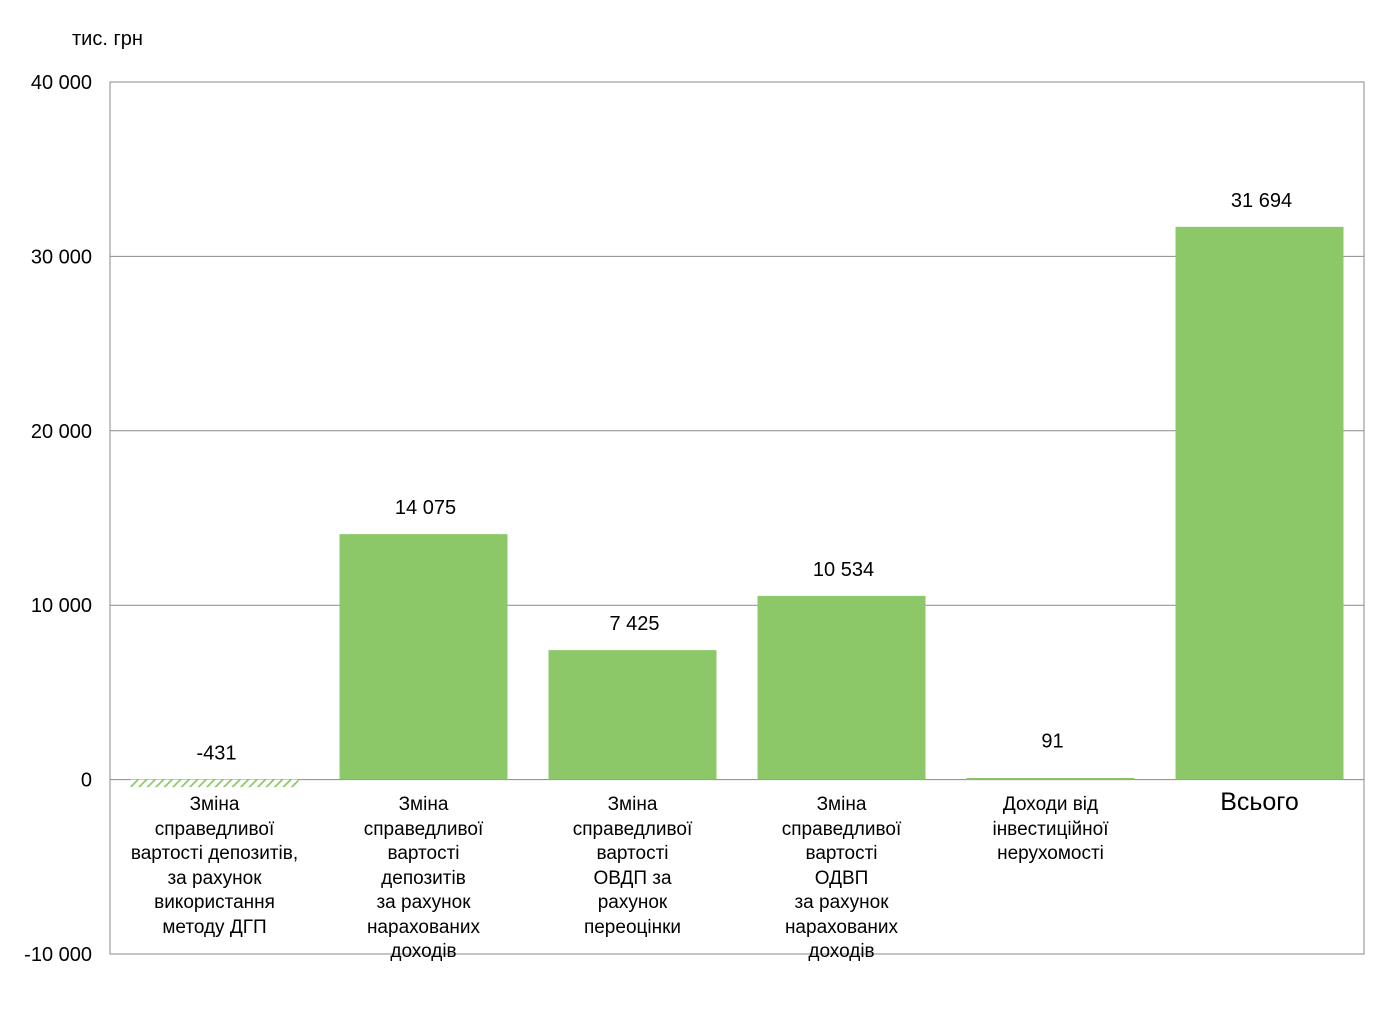 This screenshot has height=1023, width=1399. I want to click on y-tick-label: 20 000, so click(61, 432).